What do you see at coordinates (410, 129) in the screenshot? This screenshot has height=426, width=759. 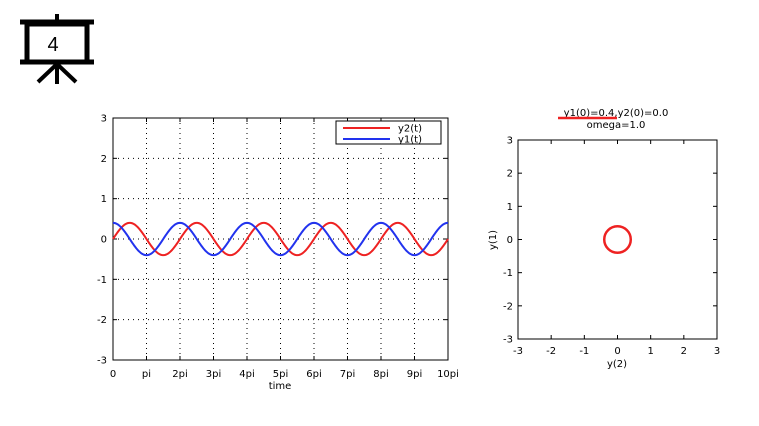 I see `legend-label: y2(t)` at bounding box center [410, 129].